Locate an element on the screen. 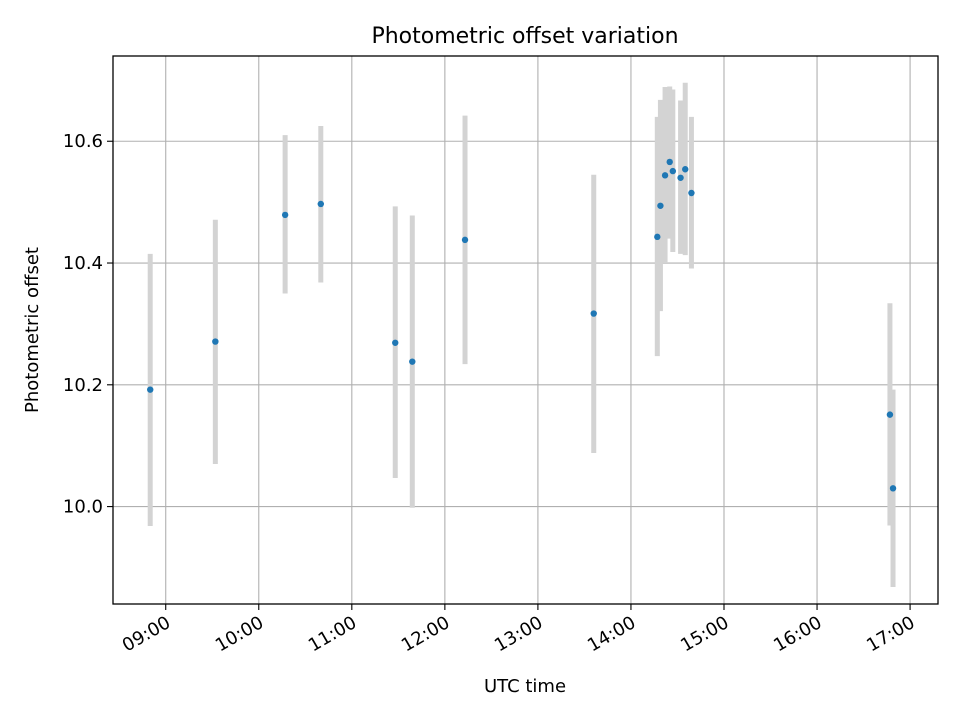  x-tick-label: 13:00 is located at coordinates (518, 634).